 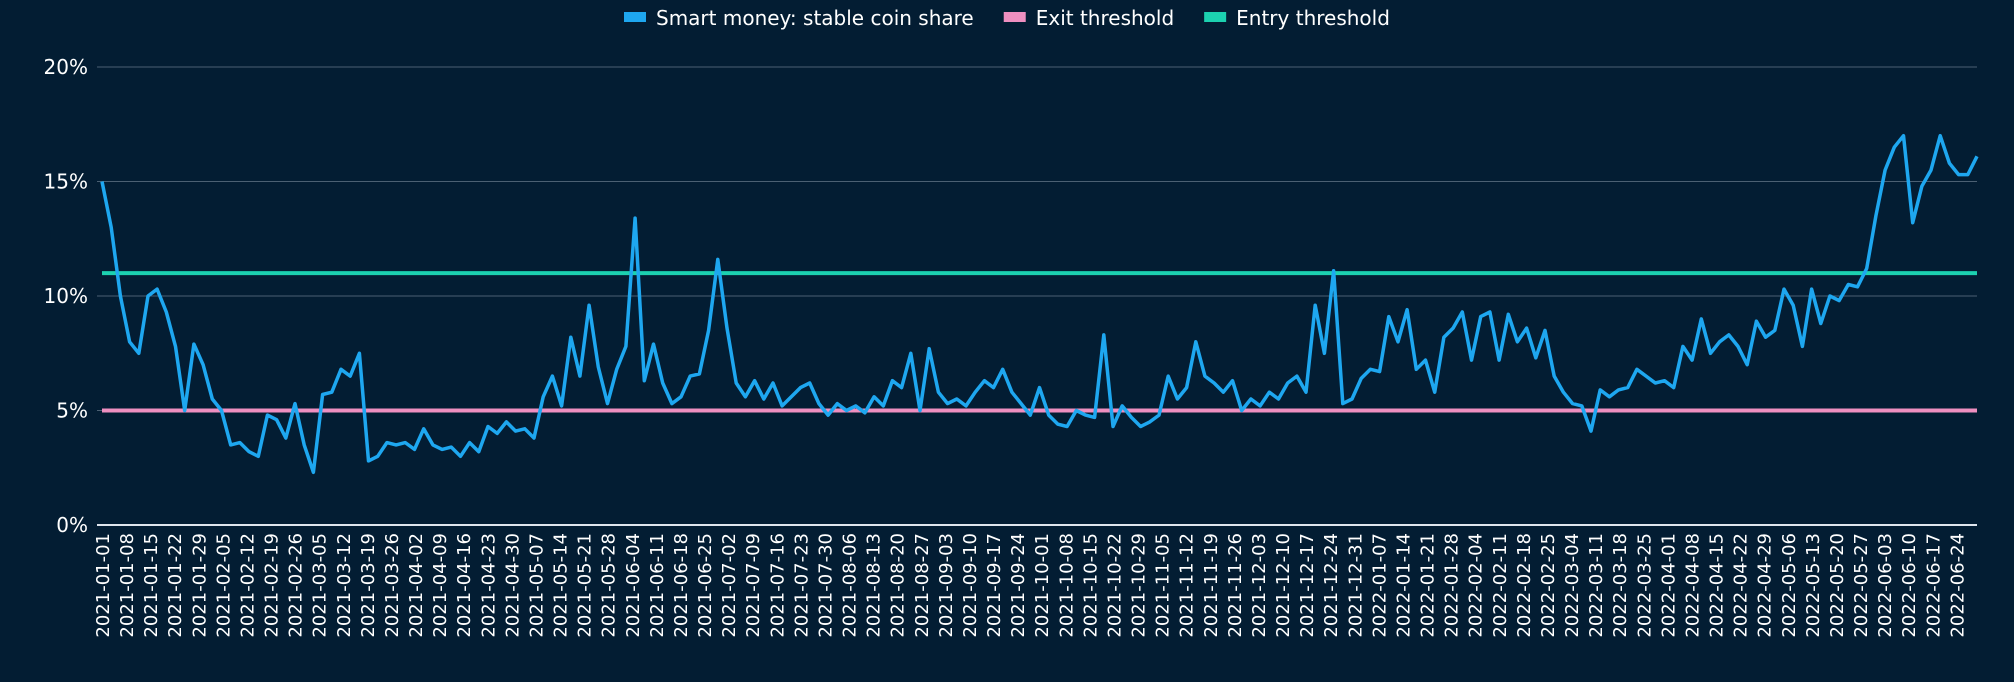 What do you see at coordinates (320, 585) in the screenshot?
I see `x-tick-label: 2021-03-05` at bounding box center [320, 585].